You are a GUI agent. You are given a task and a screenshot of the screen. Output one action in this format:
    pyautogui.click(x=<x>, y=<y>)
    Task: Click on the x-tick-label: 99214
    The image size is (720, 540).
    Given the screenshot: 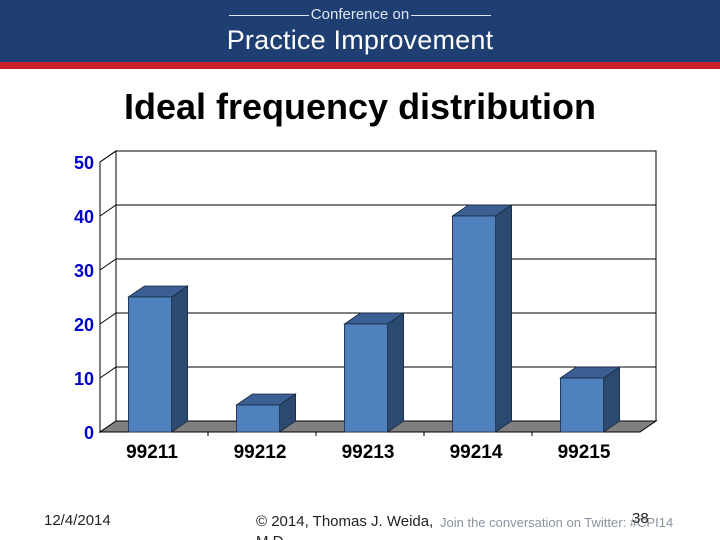 What is the action you would take?
    pyautogui.click(x=476, y=452)
    